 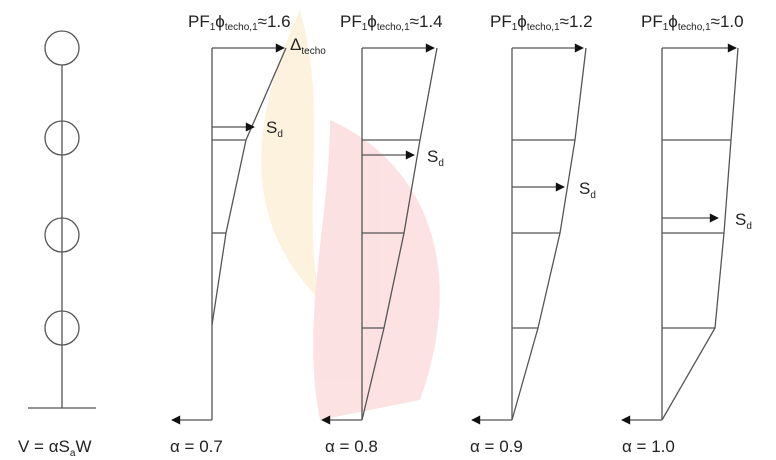 I want to click on alpha-label: α = 1.0, so click(x=648, y=446).